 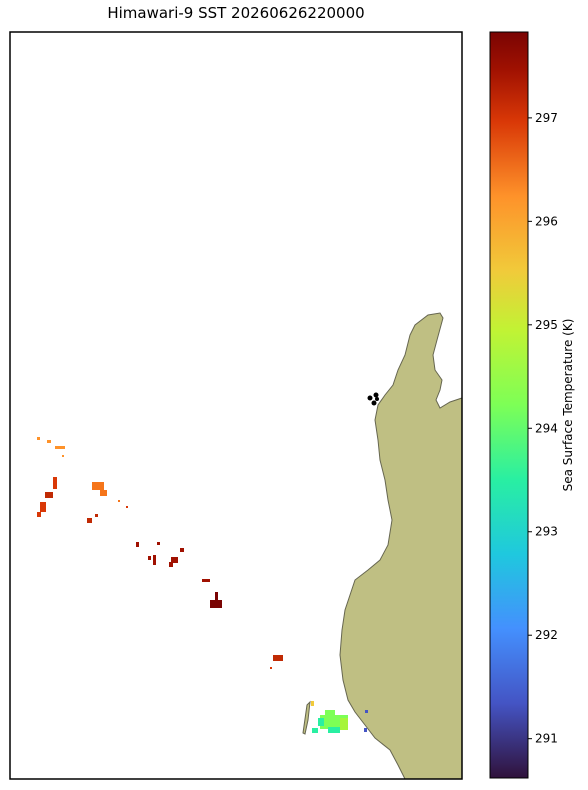 What do you see at coordinates (568, 405) in the screenshot?
I see `colorbar-label: Sea Surface Temperature (K)` at bounding box center [568, 405].